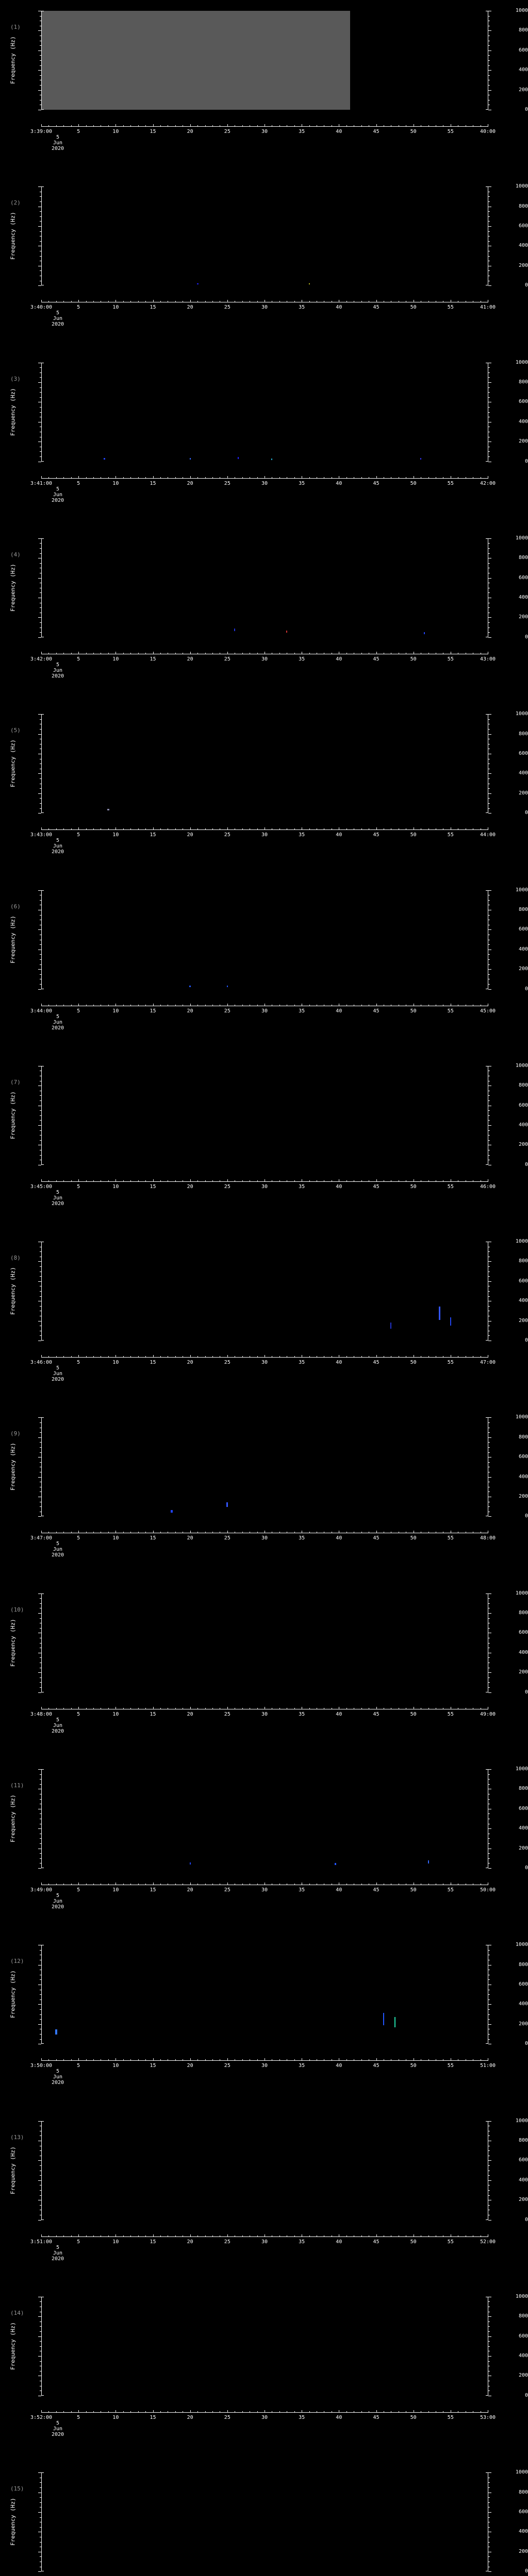  What do you see at coordinates (58, 494) in the screenshot?
I see `date-stack: 5 Jun 2020` at bounding box center [58, 494].